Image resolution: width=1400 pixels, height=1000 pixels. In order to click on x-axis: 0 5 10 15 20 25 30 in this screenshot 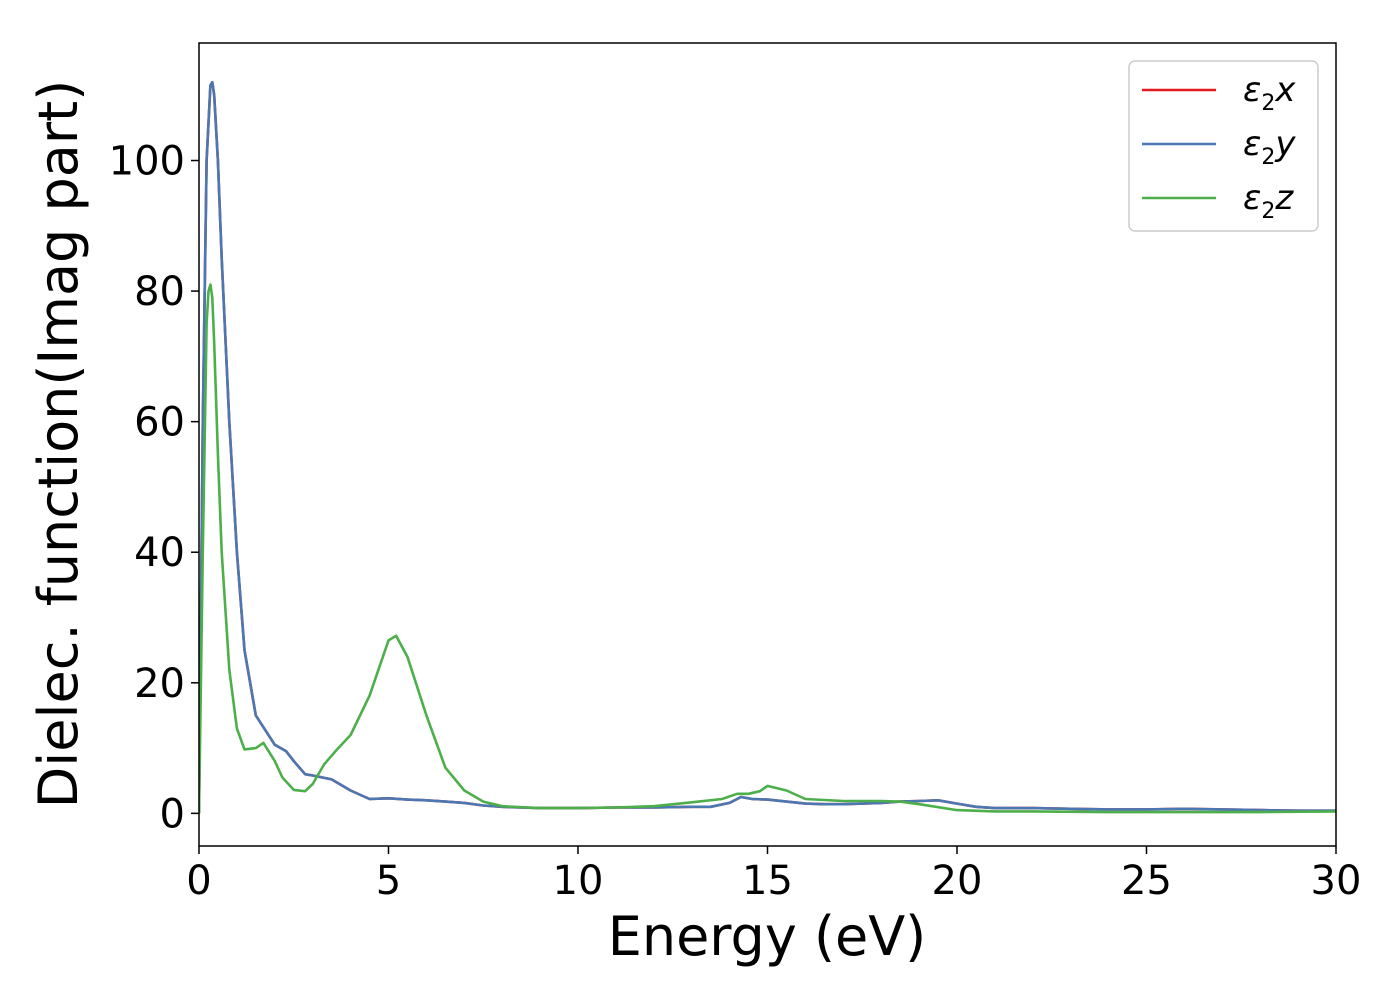, I will do `click(773, 875)`.